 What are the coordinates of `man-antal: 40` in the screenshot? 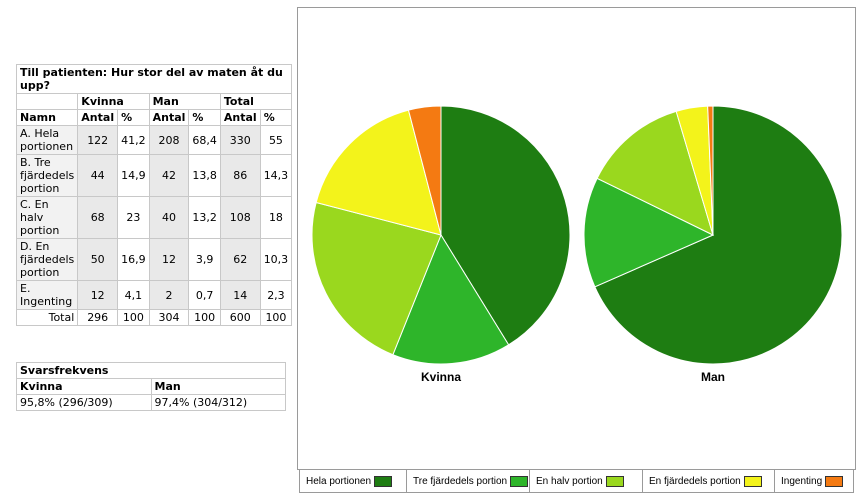 It's located at (169, 217).